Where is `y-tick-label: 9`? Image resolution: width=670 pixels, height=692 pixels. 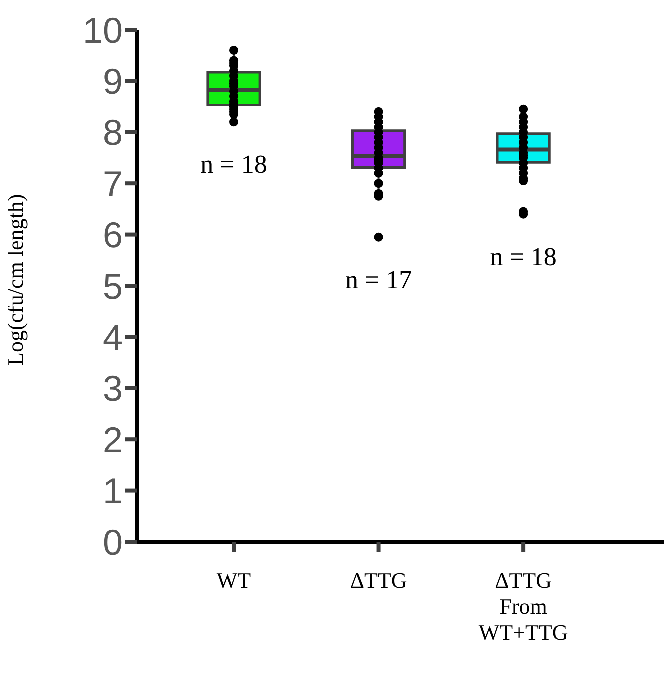
y-tick-label: 9 is located at coordinates (112, 81).